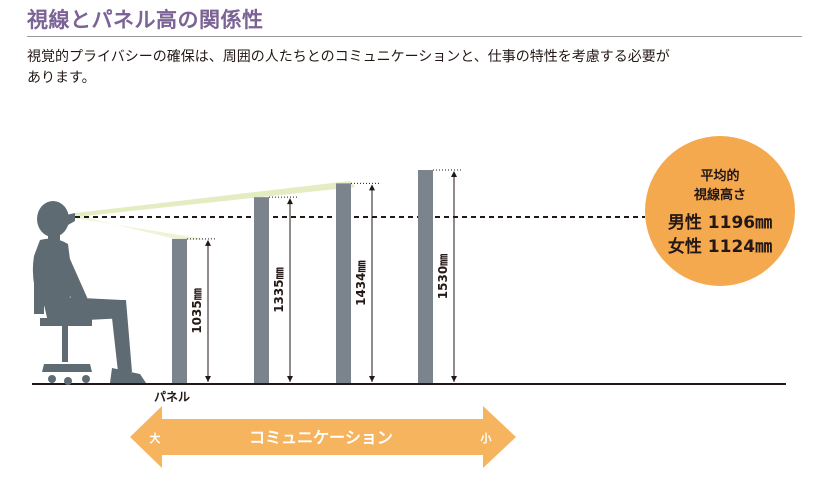  I want to click on badge-female-height: 女性 1124㎜, so click(720, 246).